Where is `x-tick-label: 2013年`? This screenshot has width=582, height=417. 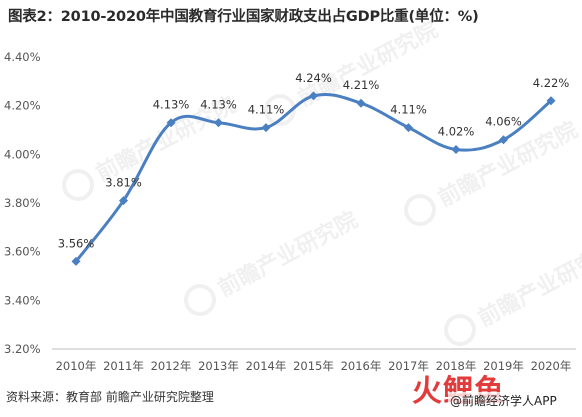
x-tick-label: 2013年 is located at coordinates (218, 366).